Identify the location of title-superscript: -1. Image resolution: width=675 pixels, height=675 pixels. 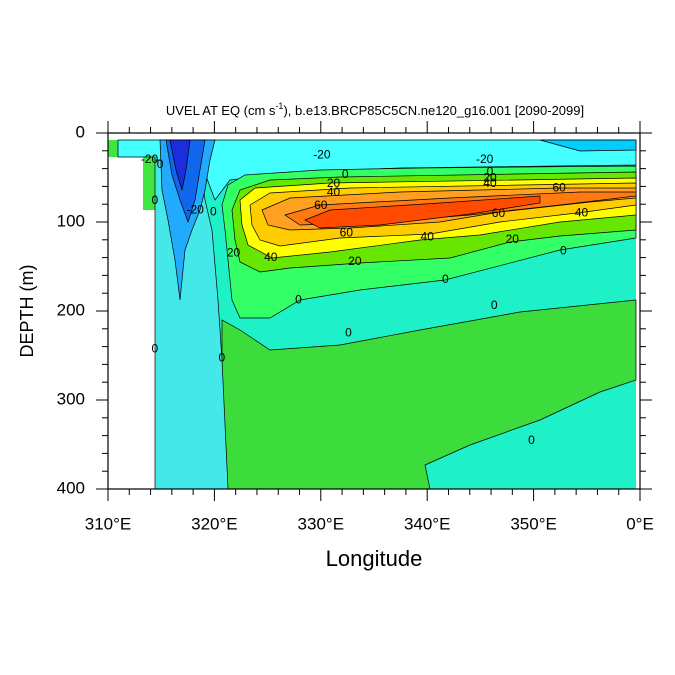
(279, 106).